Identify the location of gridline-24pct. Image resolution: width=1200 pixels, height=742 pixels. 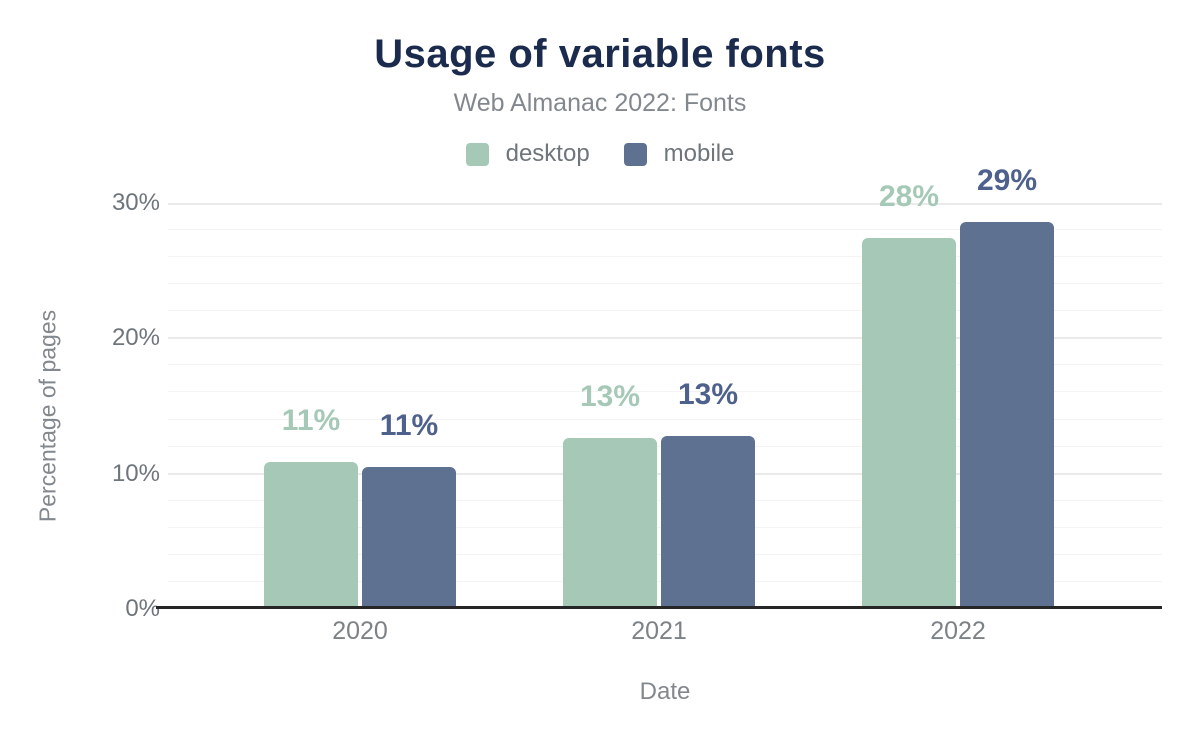
(665, 284).